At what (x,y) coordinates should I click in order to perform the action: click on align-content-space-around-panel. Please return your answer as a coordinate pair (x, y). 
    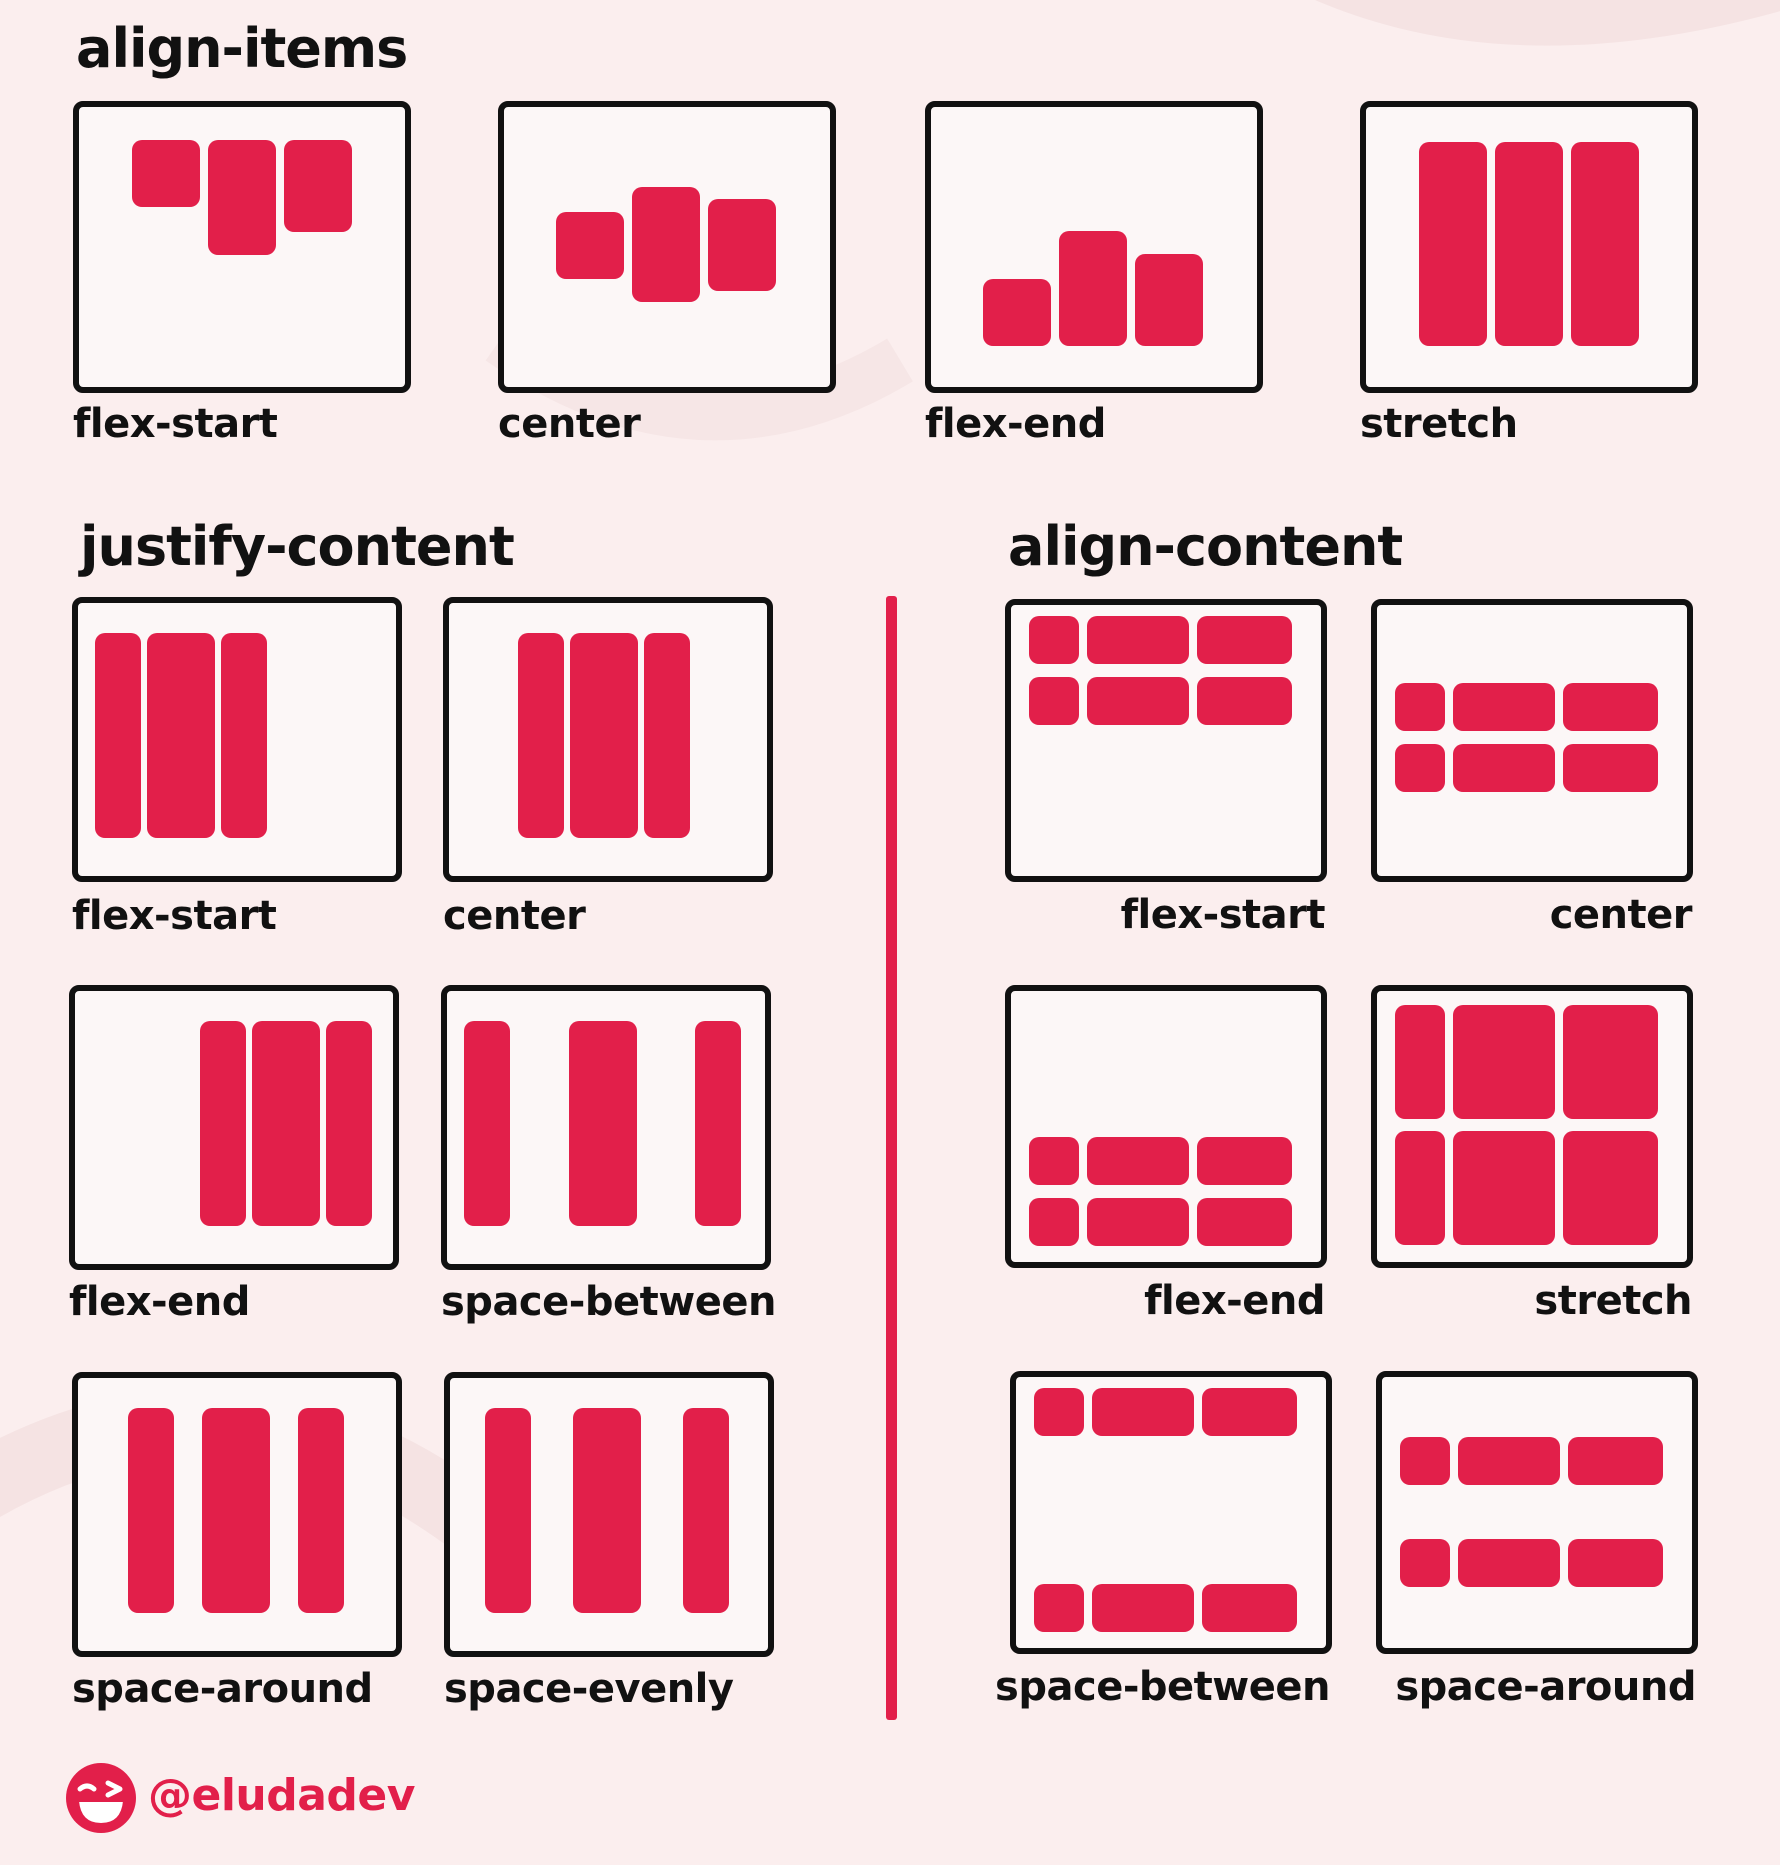
    Looking at the image, I should click on (1537, 1512).